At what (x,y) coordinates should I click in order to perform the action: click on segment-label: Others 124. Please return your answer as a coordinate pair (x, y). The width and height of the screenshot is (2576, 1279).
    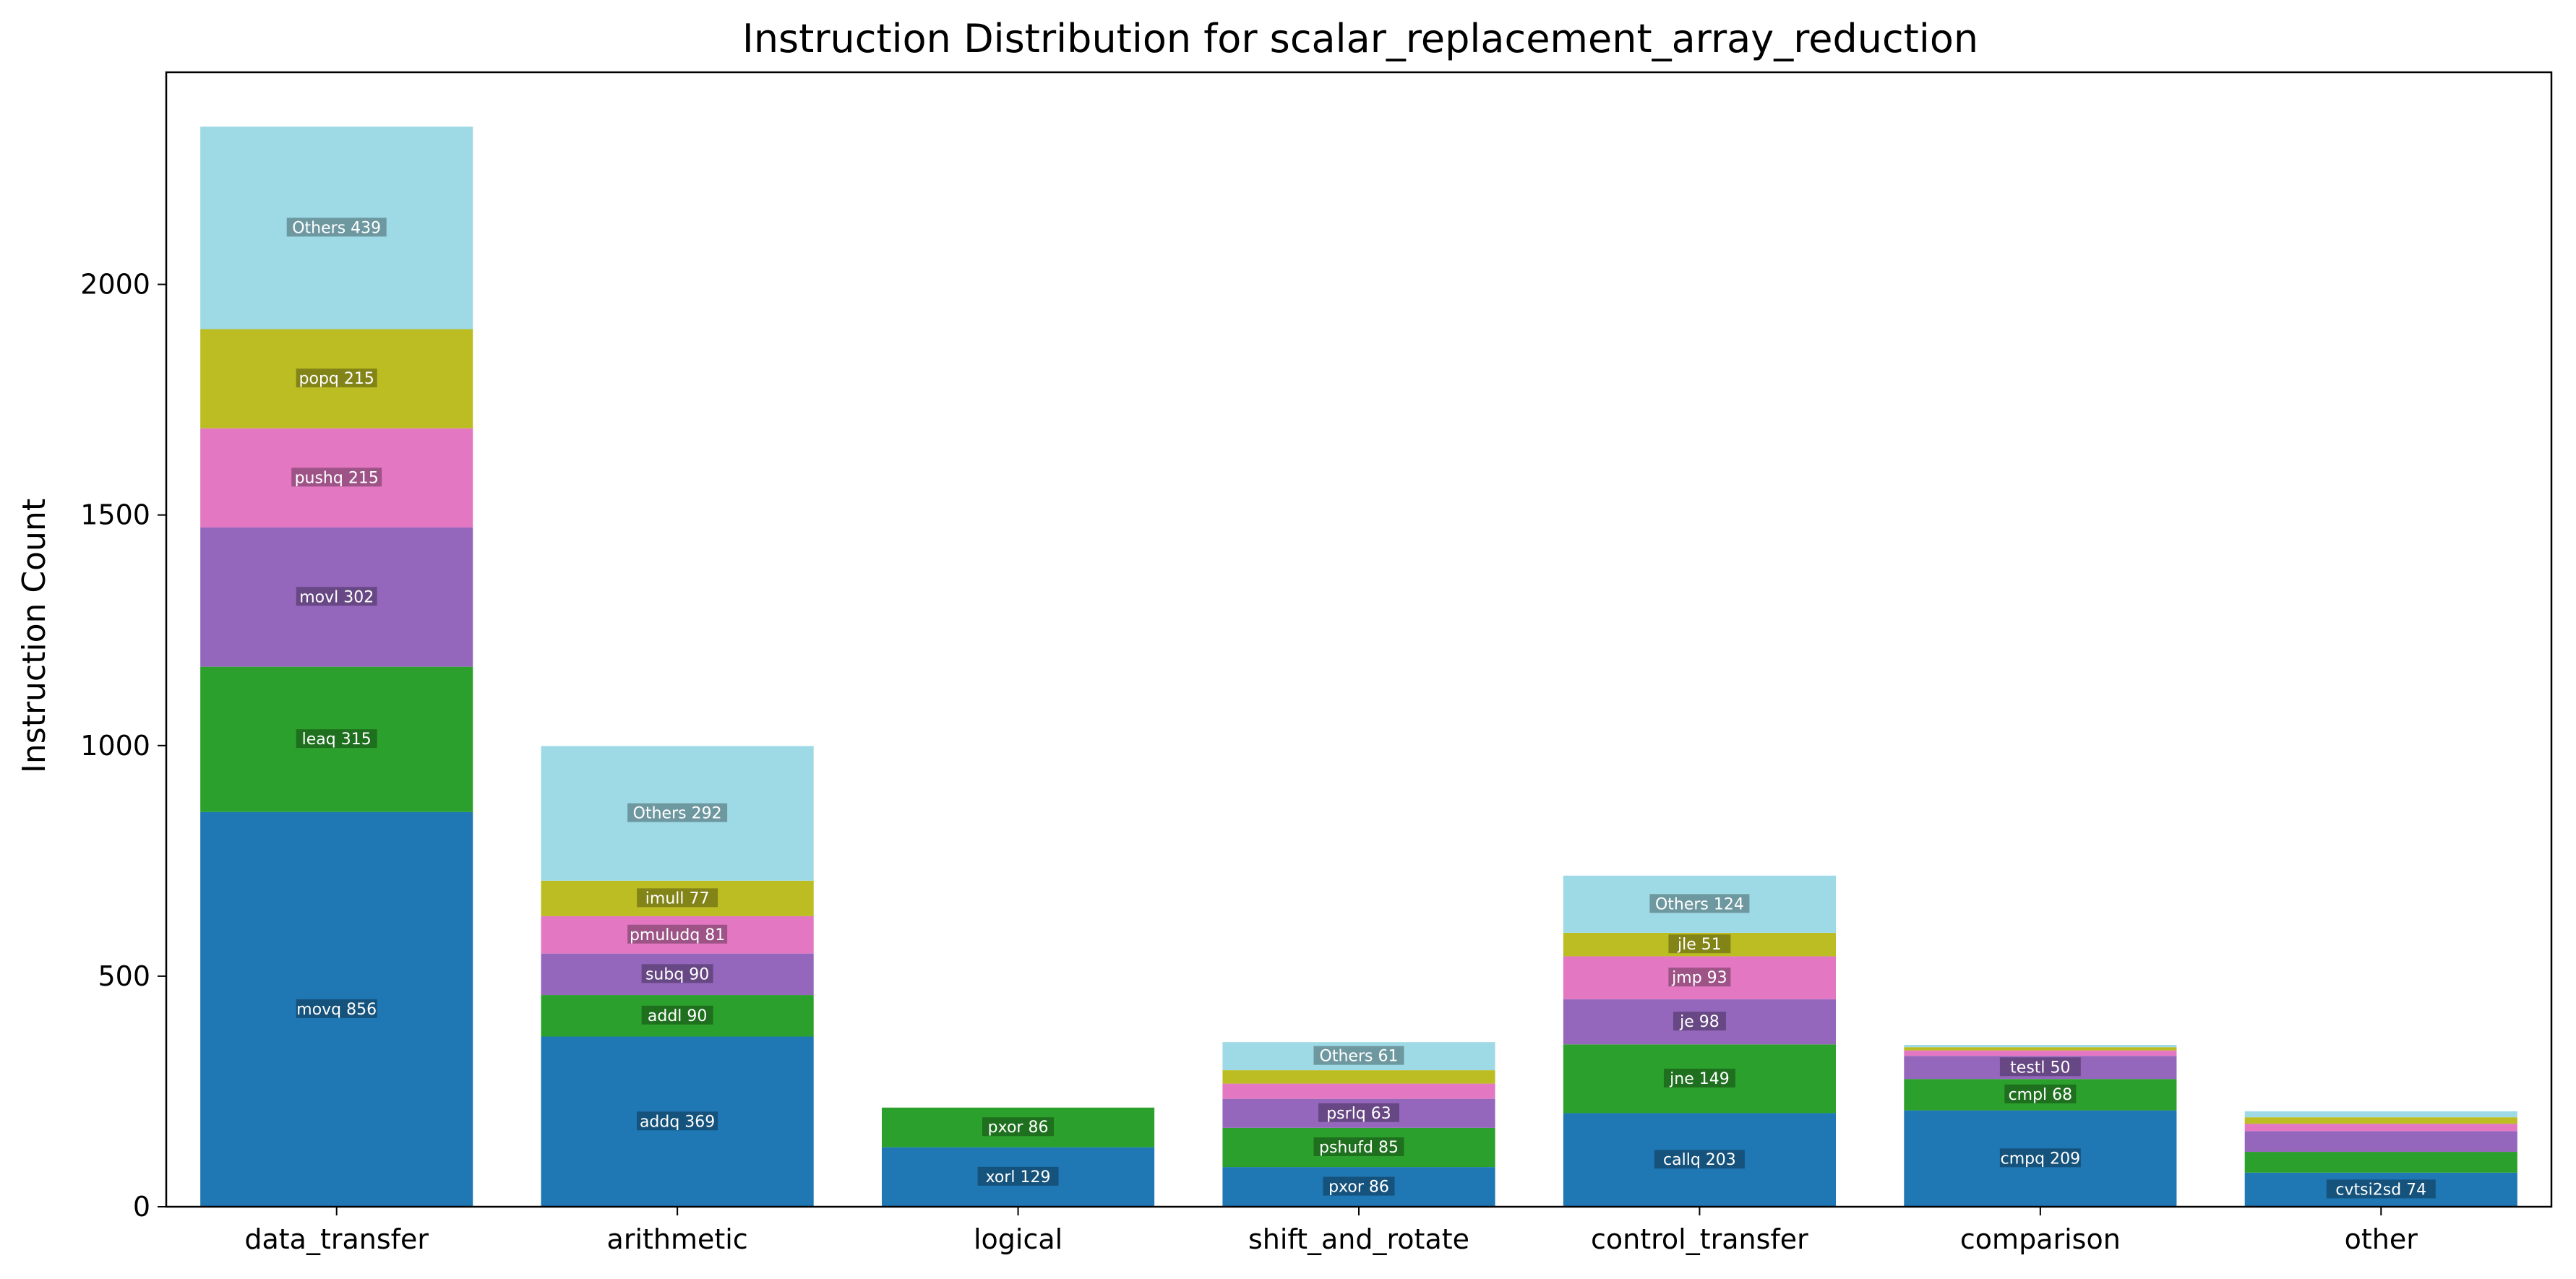
    Looking at the image, I should click on (1700, 904).